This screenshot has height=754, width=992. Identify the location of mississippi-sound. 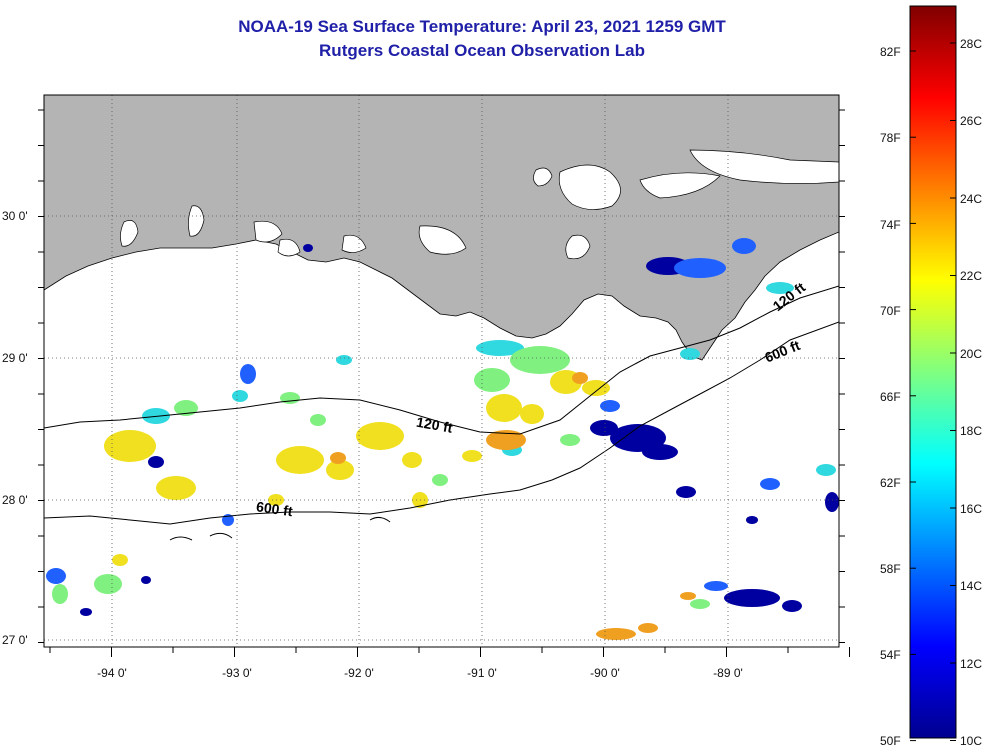
(764, 166).